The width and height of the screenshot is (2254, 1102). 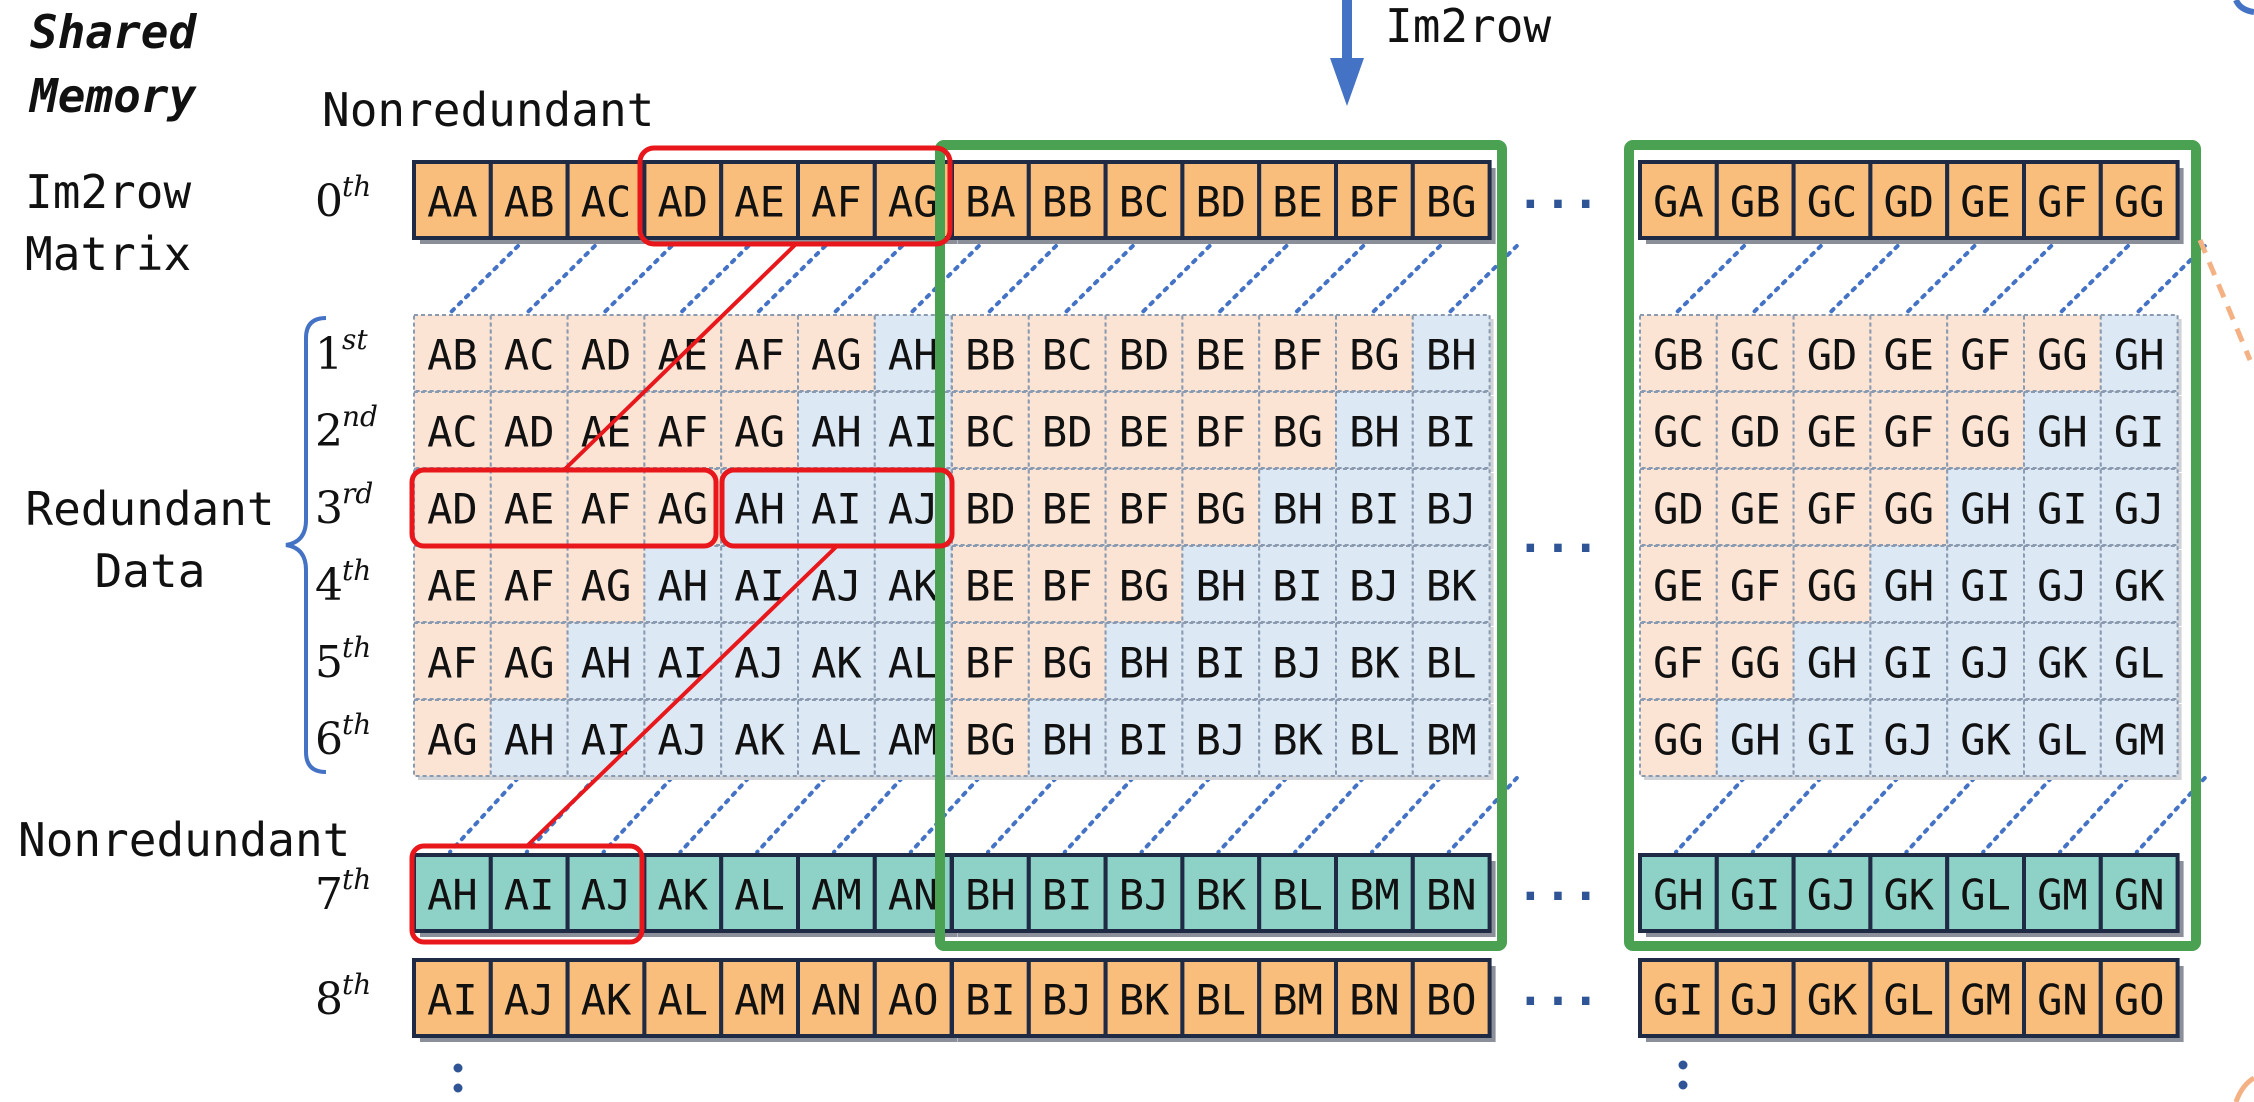 What do you see at coordinates (1297, 355) in the screenshot?
I see `matrix-cell-label: BF` at bounding box center [1297, 355].